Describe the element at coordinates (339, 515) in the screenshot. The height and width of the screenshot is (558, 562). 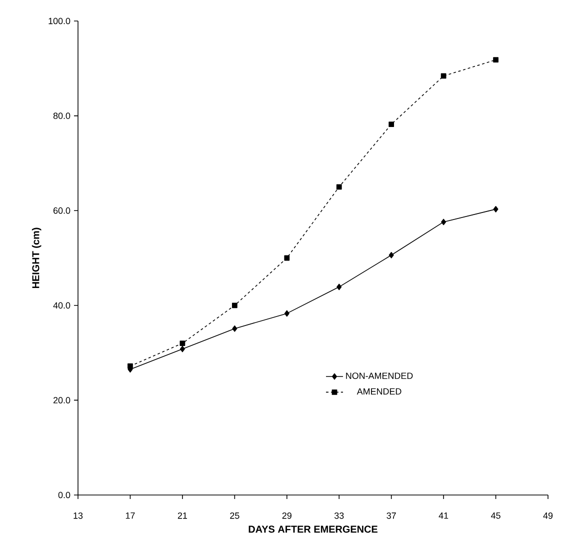
I see `x-tick-label: 33` at that location.